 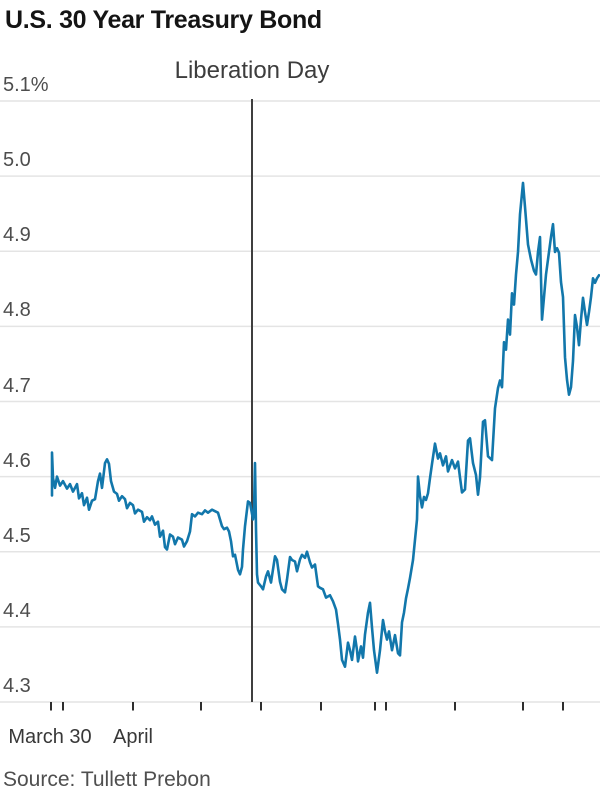 I want to click on source-attribution: Source: Tullett Prebon, so click(x=107, y=779).